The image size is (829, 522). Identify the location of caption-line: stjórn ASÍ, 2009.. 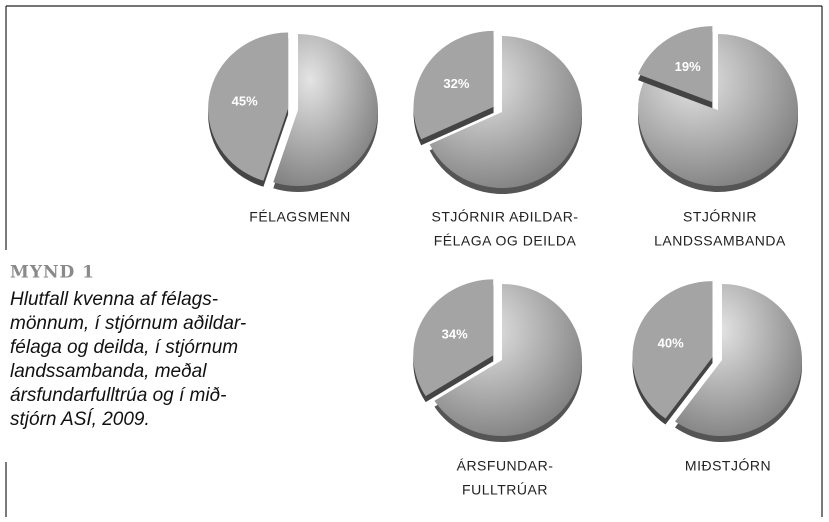
(80, 419).